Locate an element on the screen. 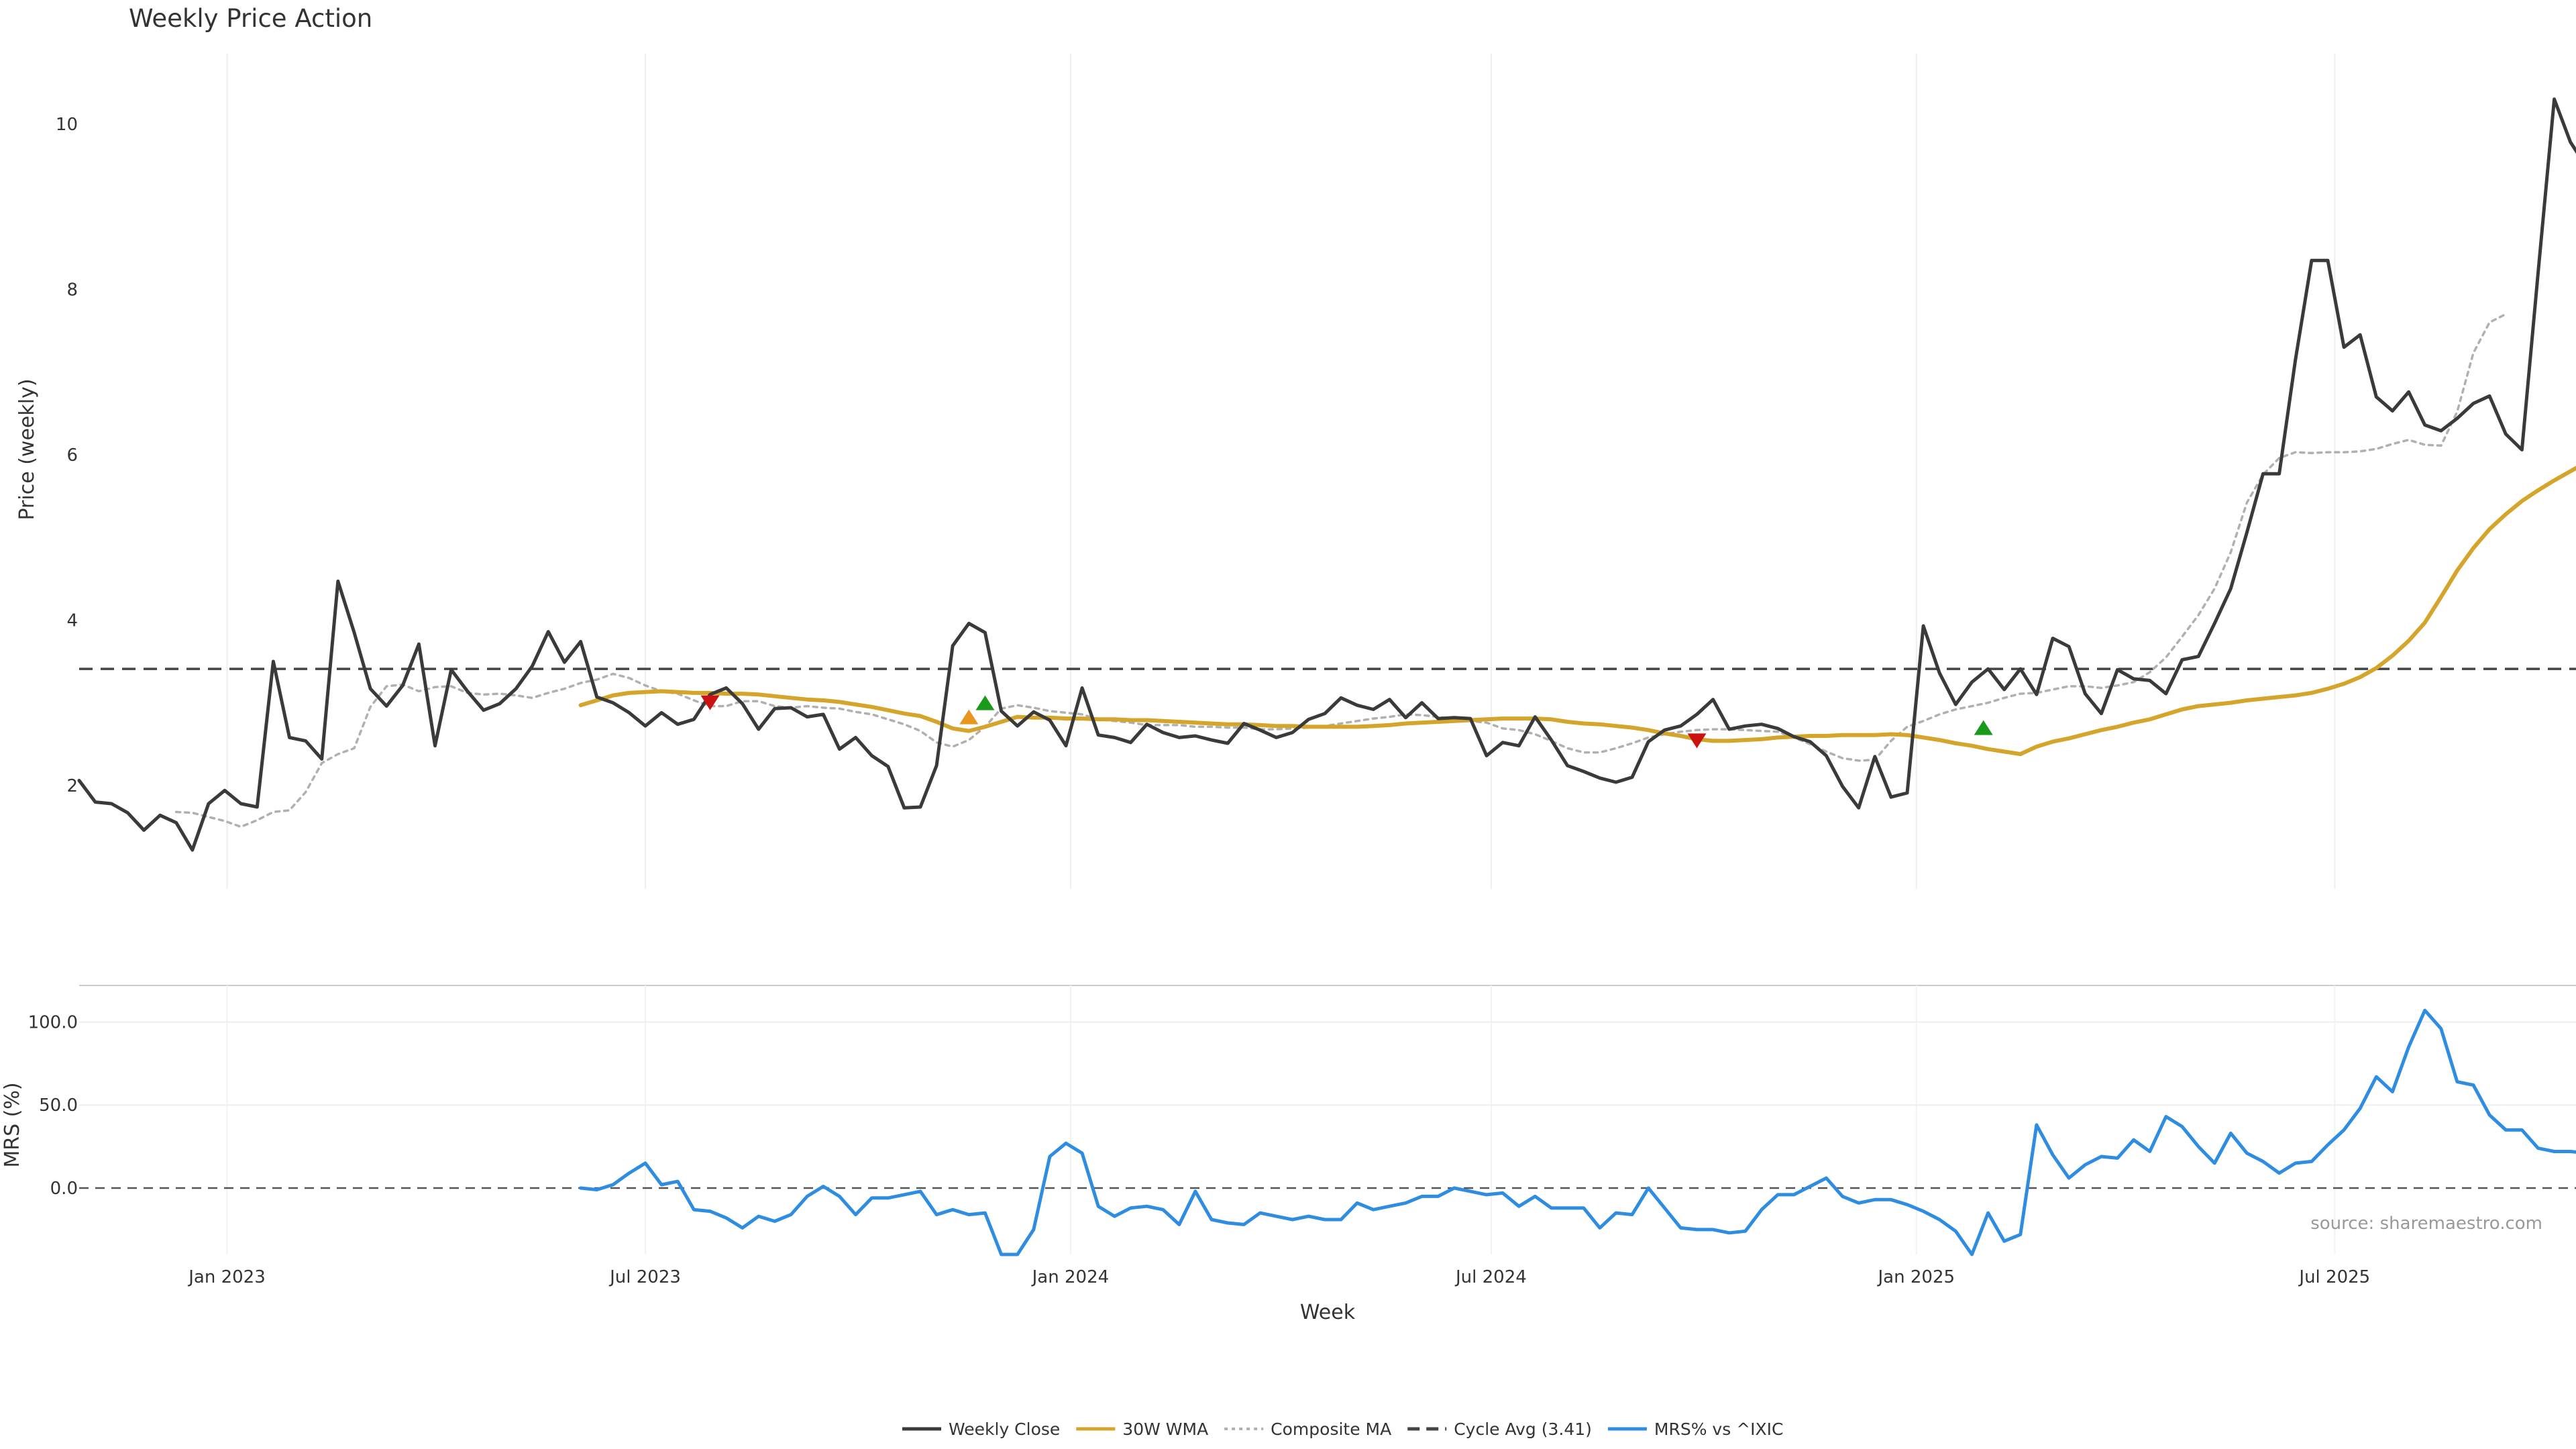  mrs-y-ticks: 0.0 50.0 100.0 is located at coordinates (53, 1105).